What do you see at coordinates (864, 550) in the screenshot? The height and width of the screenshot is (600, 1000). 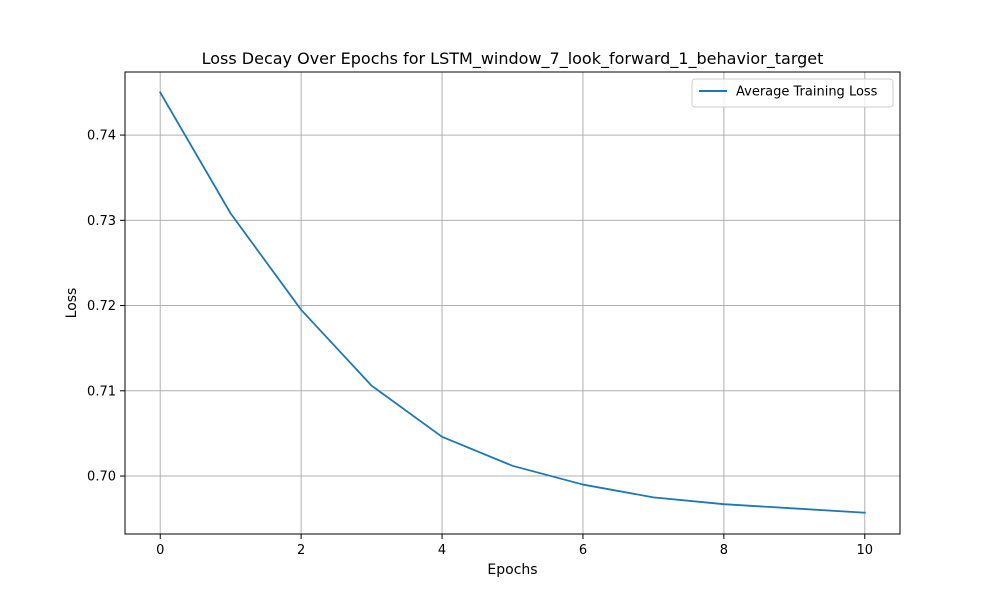 I see `x-tick-label: 10` at bounding box center [864, 550].